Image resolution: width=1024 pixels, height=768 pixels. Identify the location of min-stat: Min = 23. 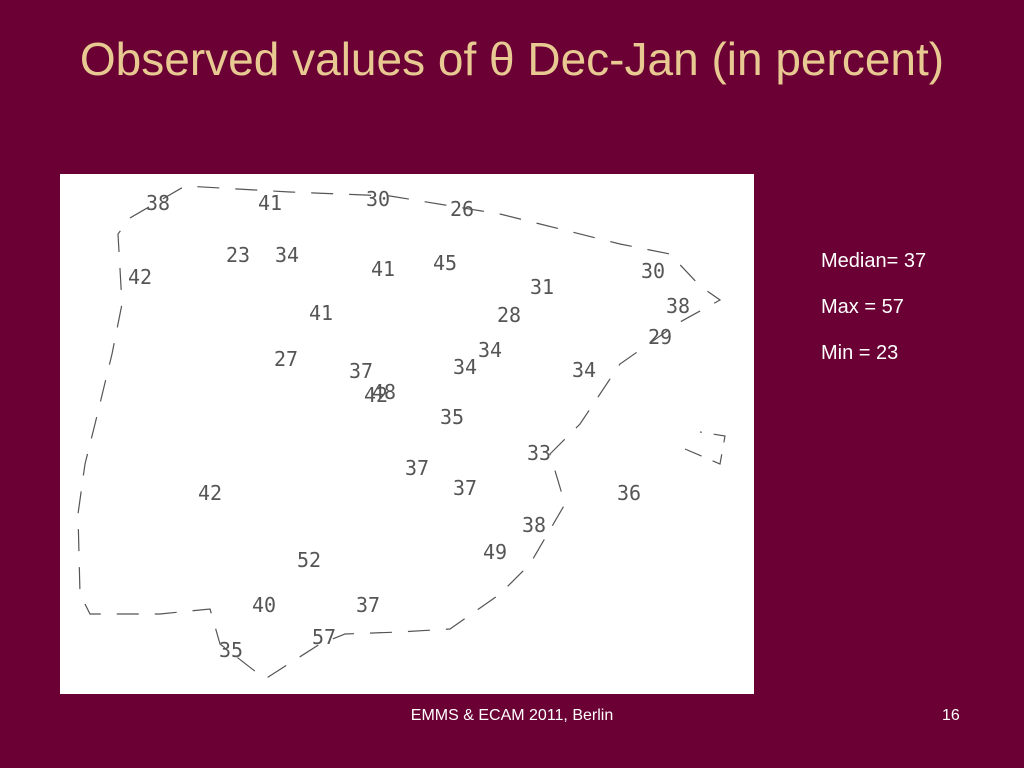
(860, 353).